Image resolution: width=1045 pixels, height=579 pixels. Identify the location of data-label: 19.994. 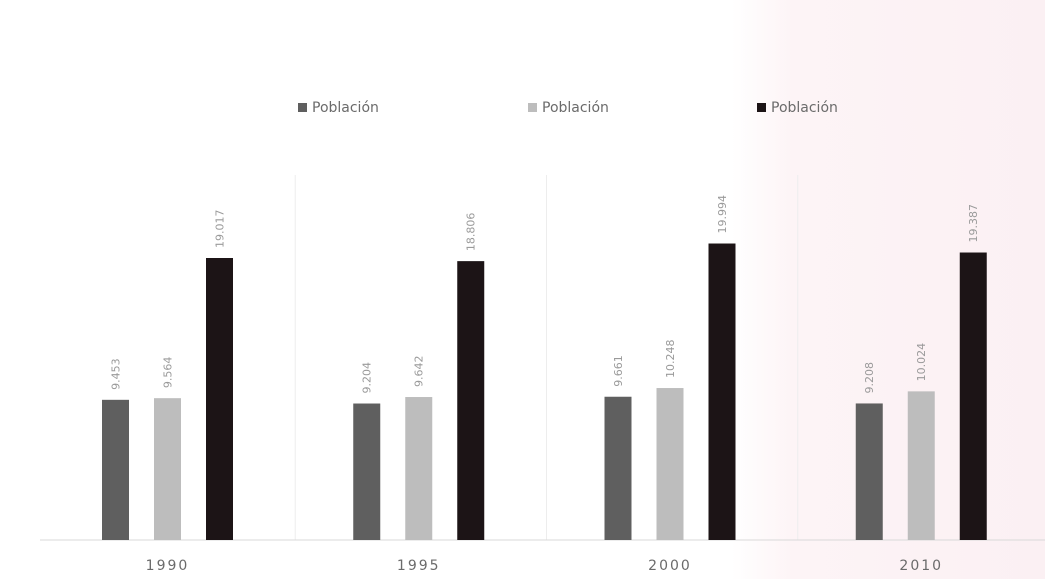
(722, 214).